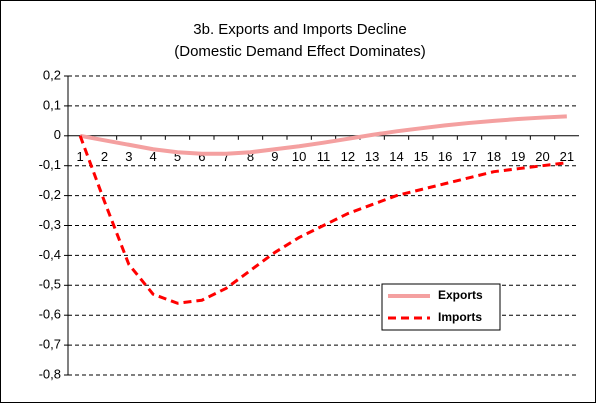 The image size is (596, 403). Describe the element at coordinates (50, 314) in the screenshot. I see `y-tick-label: -0,6` at that location.